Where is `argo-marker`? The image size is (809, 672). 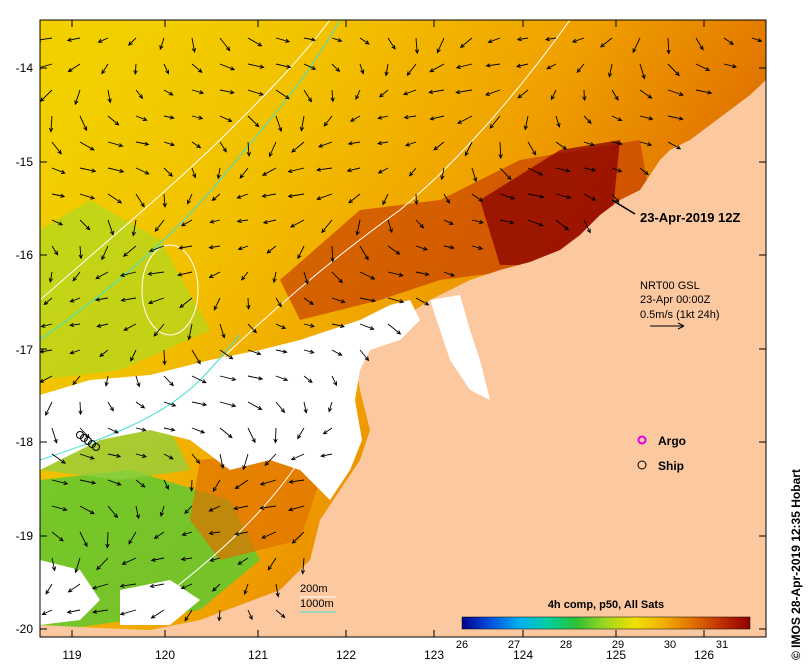 argo-marker is located at coordinates (642, 440).